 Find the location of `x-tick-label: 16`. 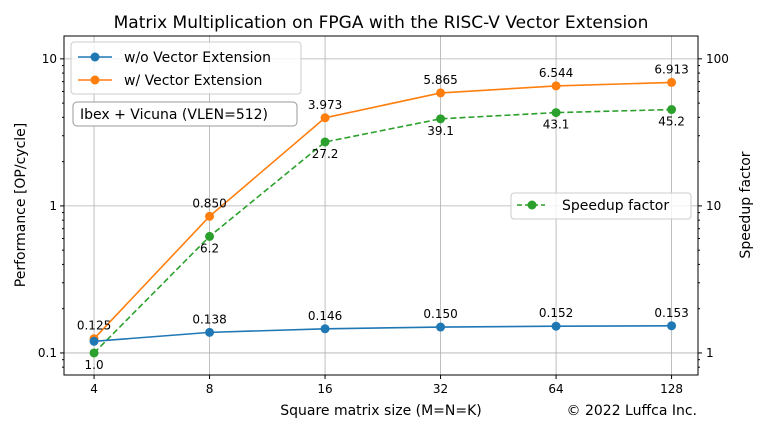

x-tick-label: 16 is located at coordinates (324, 389).